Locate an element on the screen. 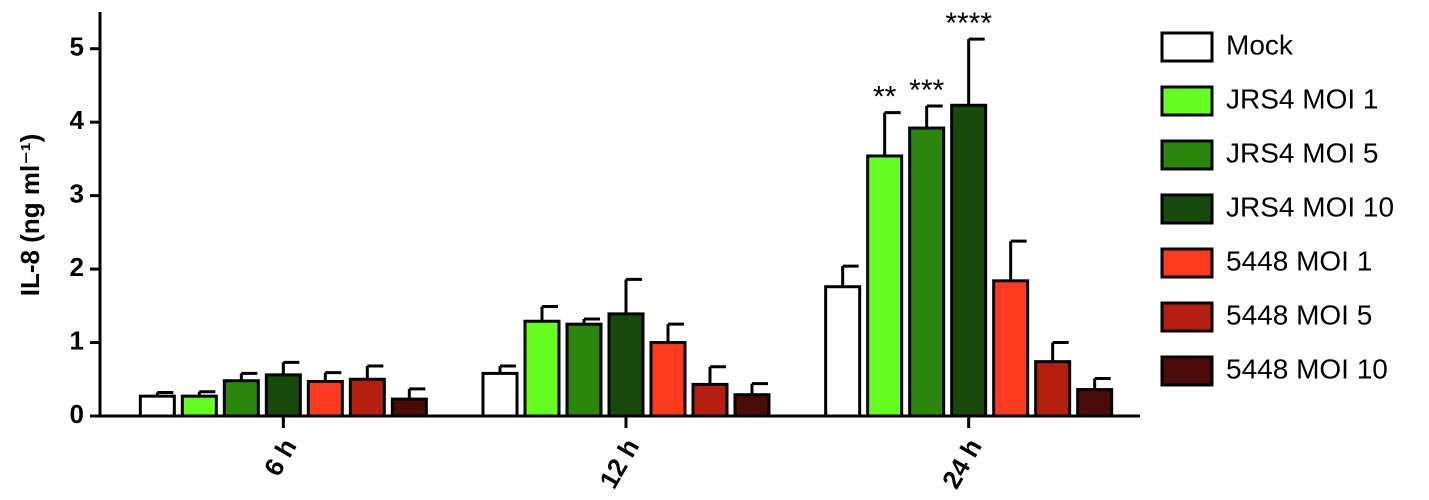 Image resolution: width=1429 pixels, height=500 pixels. legend-label: 5448 MOI 1 is located at coordinates (1299, 260).